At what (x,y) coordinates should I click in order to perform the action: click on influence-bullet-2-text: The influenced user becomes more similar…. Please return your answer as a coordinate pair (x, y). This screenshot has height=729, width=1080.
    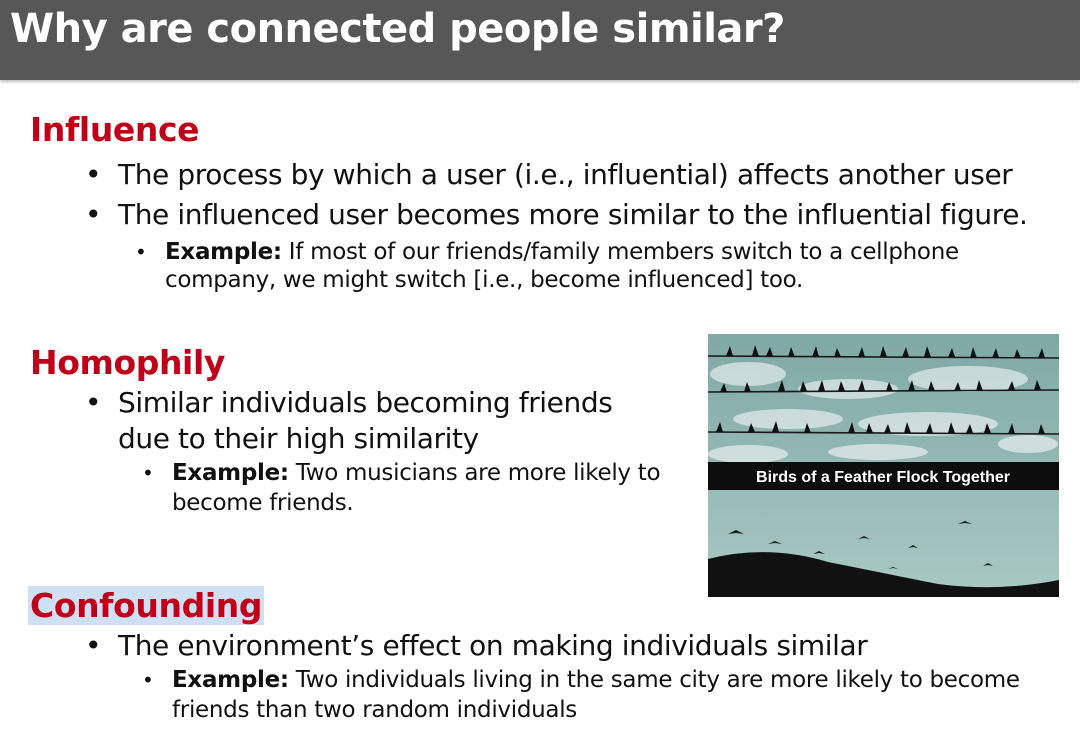
    Looking at the image, I should click on (573, 214).